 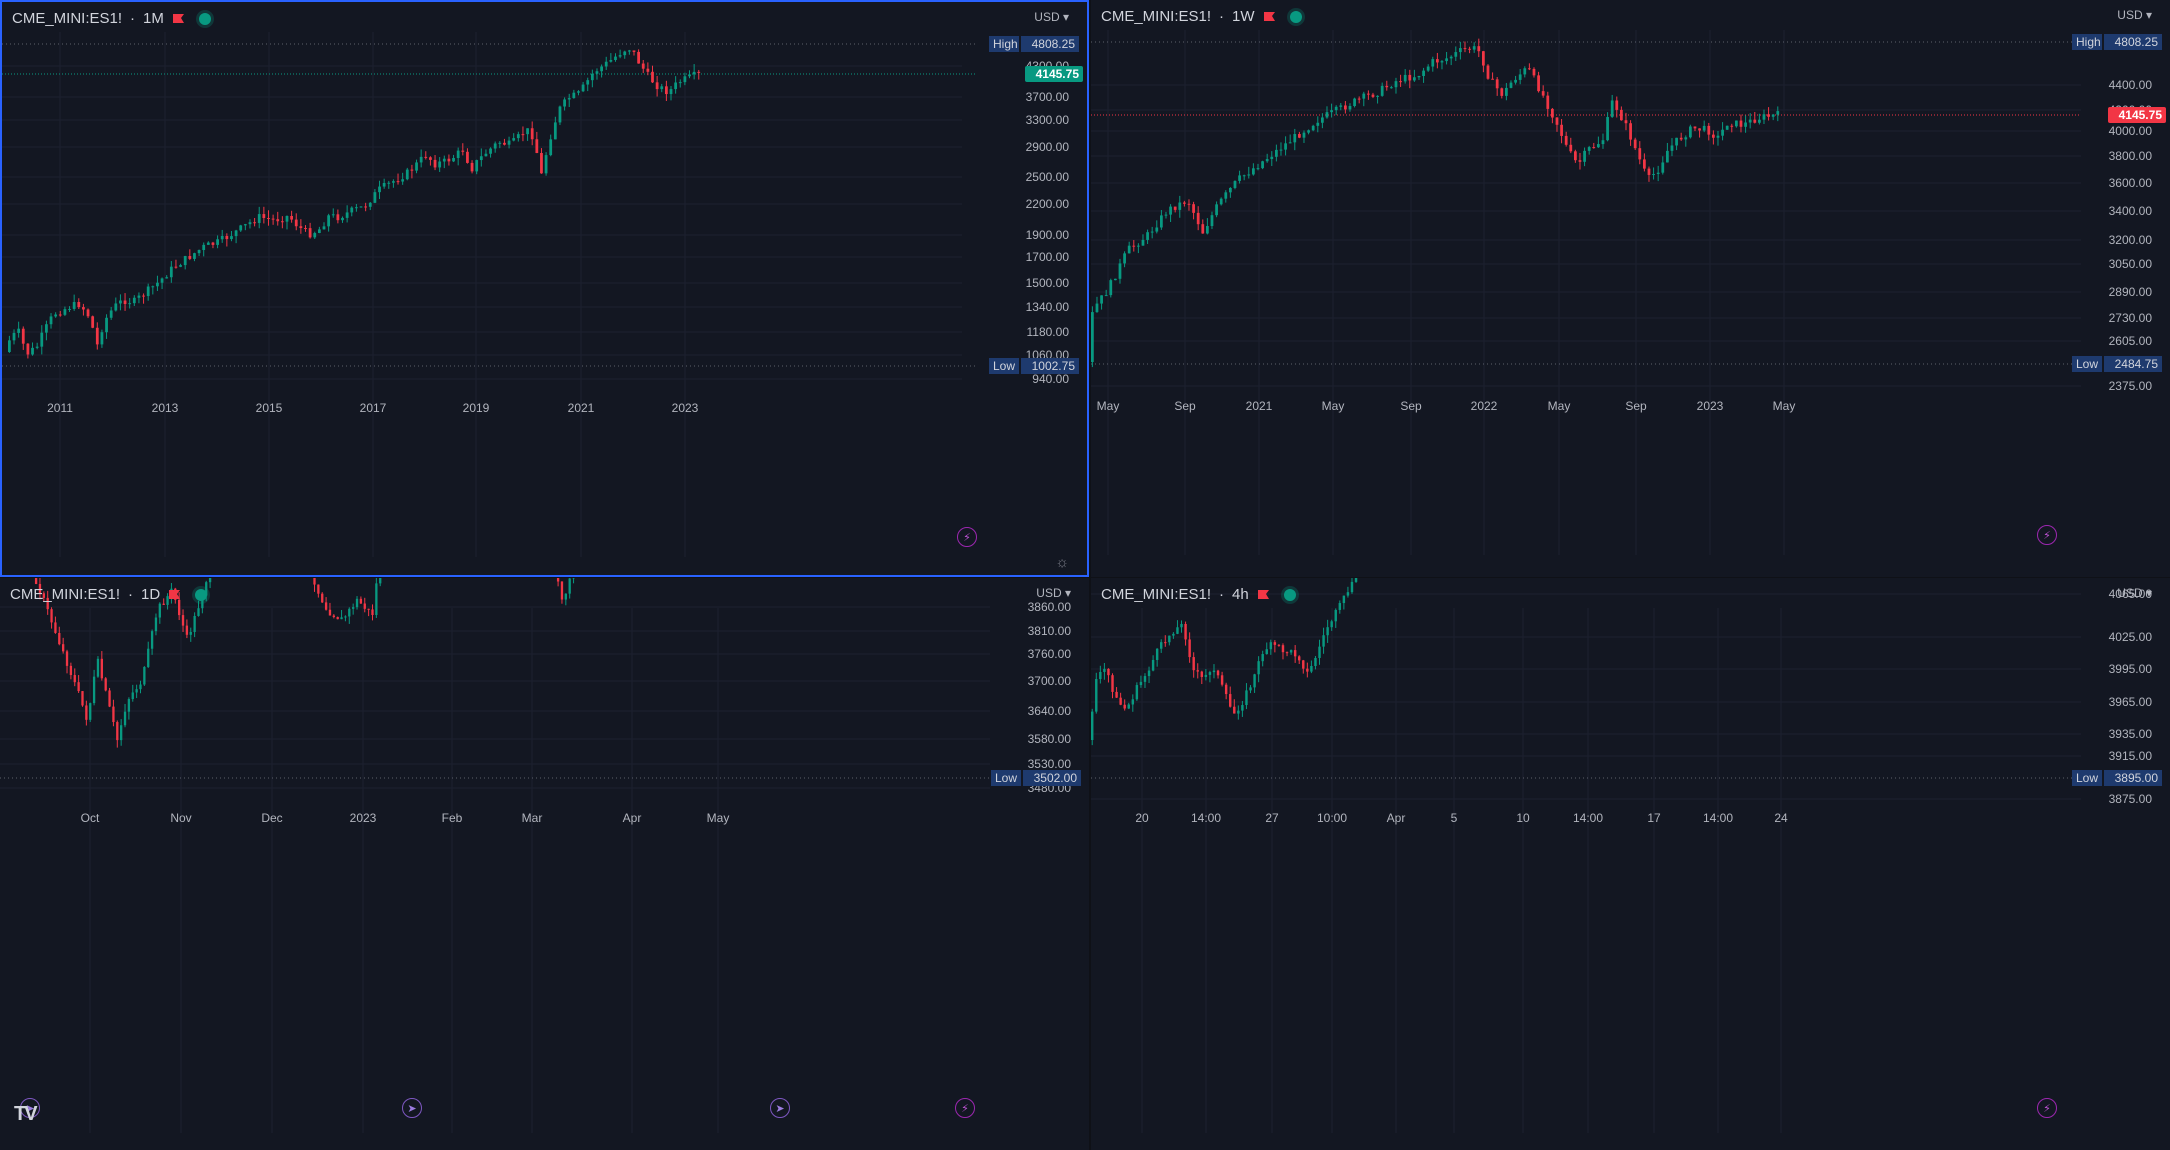 I want to click on symbol-title: CME_MINI:ES1! · 1D, so click(x=109, y=594).